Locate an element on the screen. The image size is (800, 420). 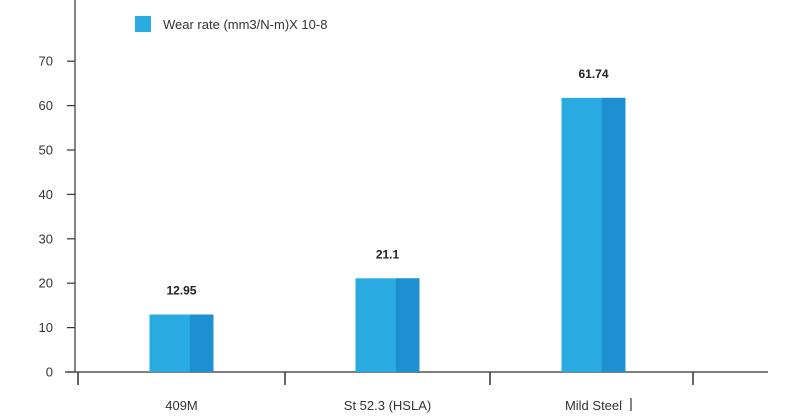
y-tick-label: 10 is located at coordinates (46, 327).